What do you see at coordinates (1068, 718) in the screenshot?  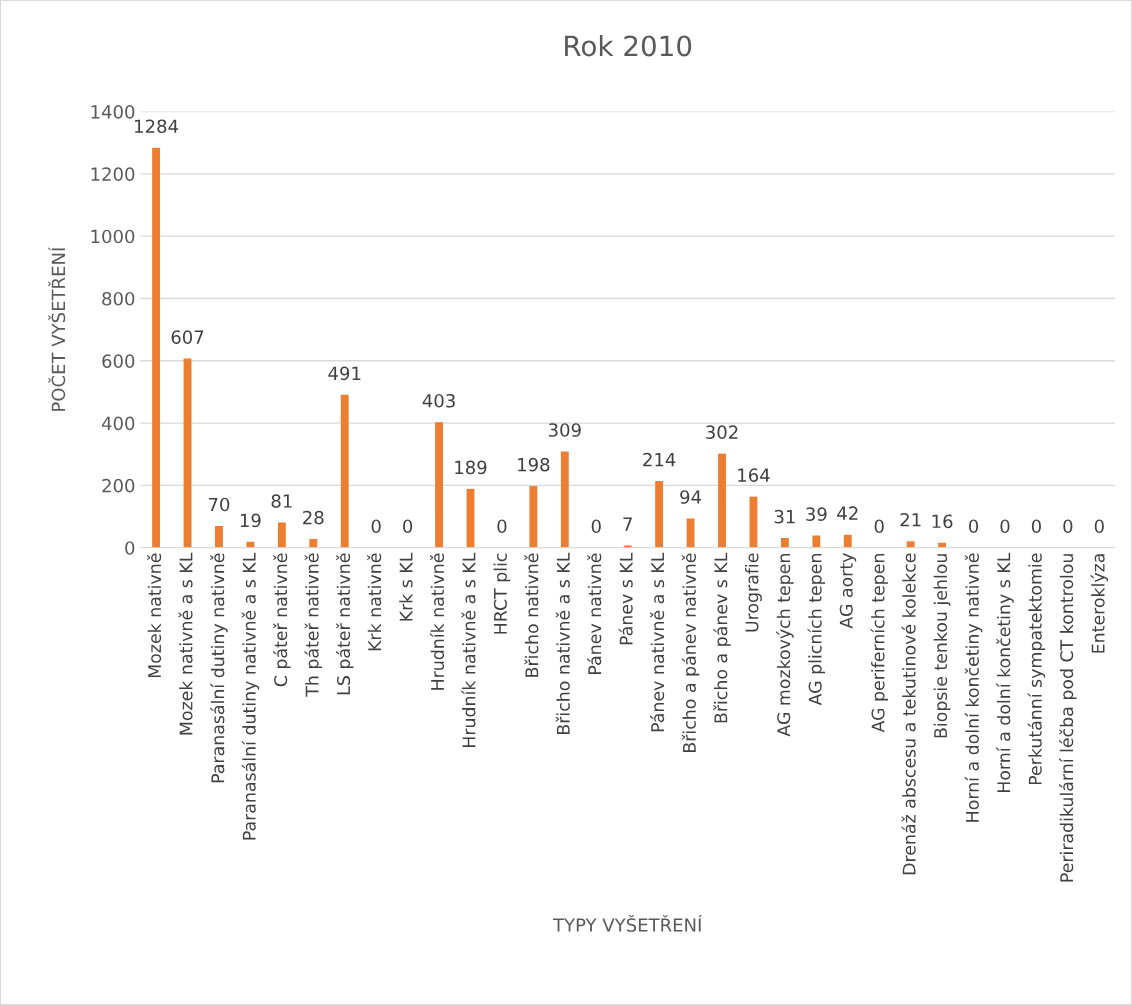 I see `x-tick-label: Periradikulární léčba pod CT kontrolou` at bounding box center [1068, 718].